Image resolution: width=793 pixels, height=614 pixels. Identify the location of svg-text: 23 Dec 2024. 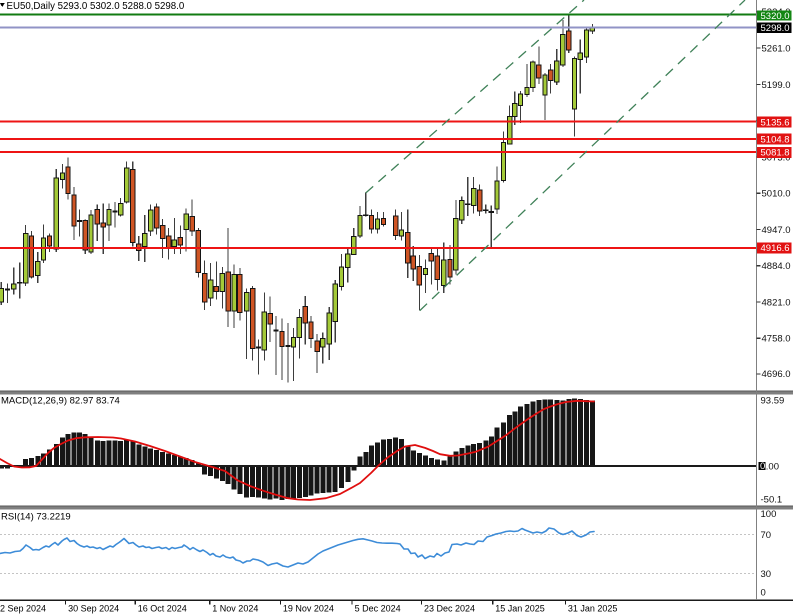
(449, 609).